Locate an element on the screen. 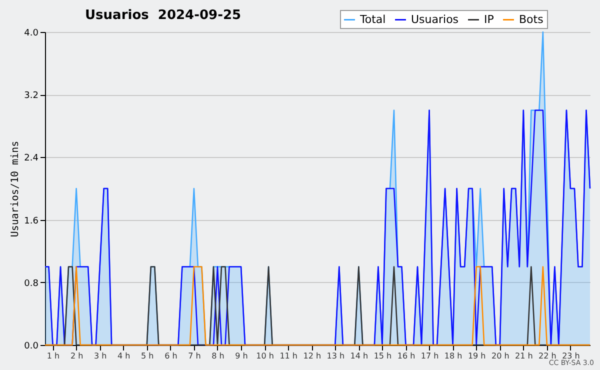 The width and height of the screenshot is (600, 370). legend-label: Total is located at coordinates (372, 19).